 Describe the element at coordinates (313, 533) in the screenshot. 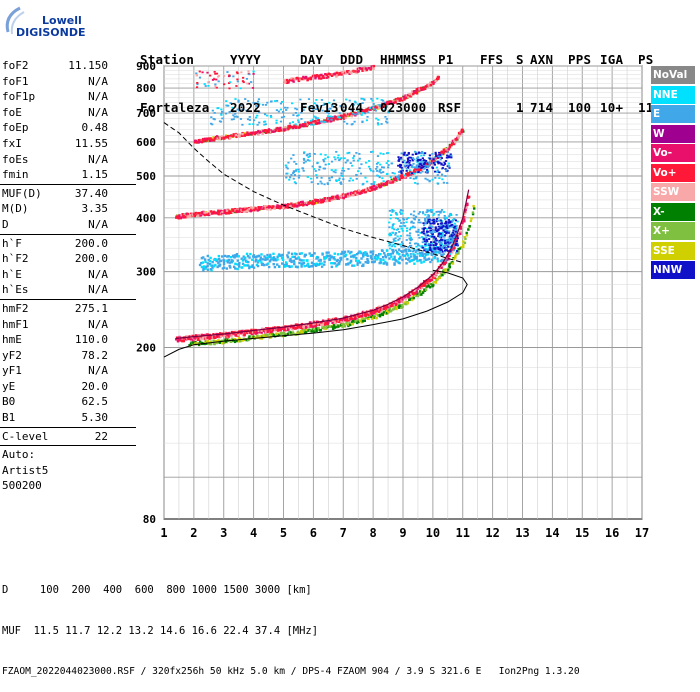

I see `x-tick-label: 6` at that location.